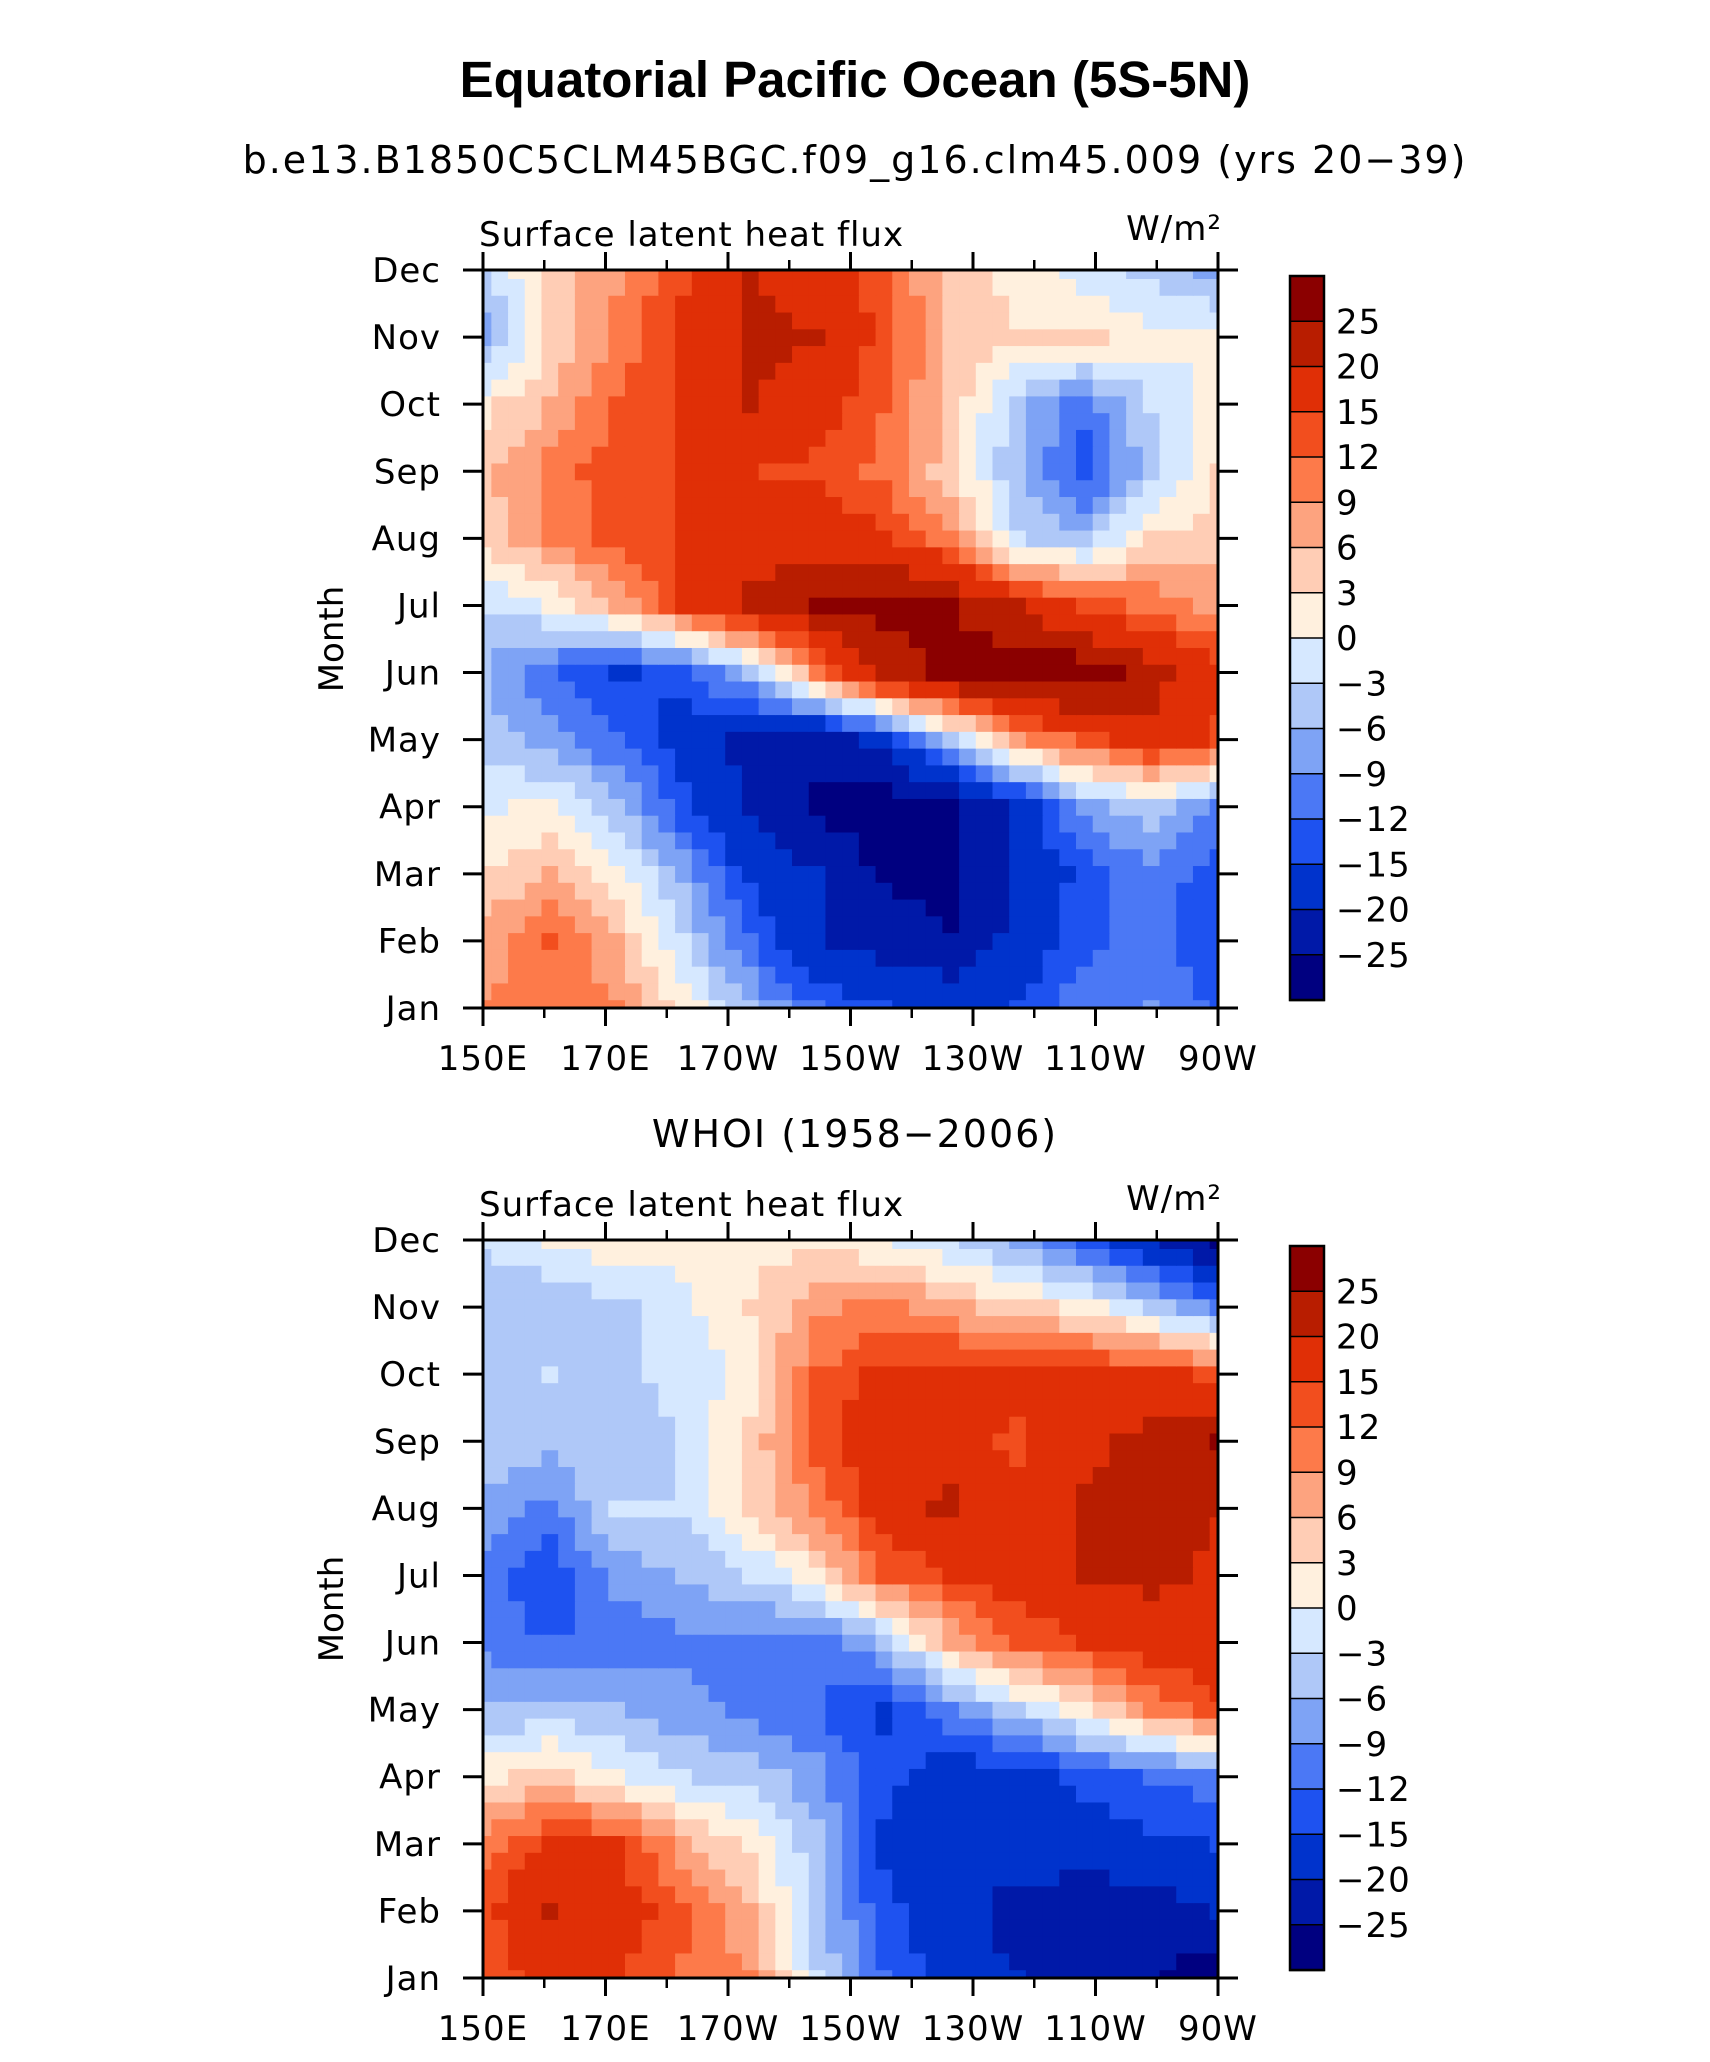 This screenshot has width=1710, height=2062. I want to click on colorbar-label: −9, so click(1362, 775).